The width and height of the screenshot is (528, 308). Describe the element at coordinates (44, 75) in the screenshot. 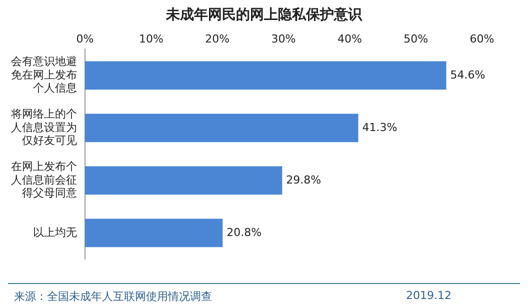

I see `y-tick-label: 会有意识地避免在网上发布个人信息` at that location.